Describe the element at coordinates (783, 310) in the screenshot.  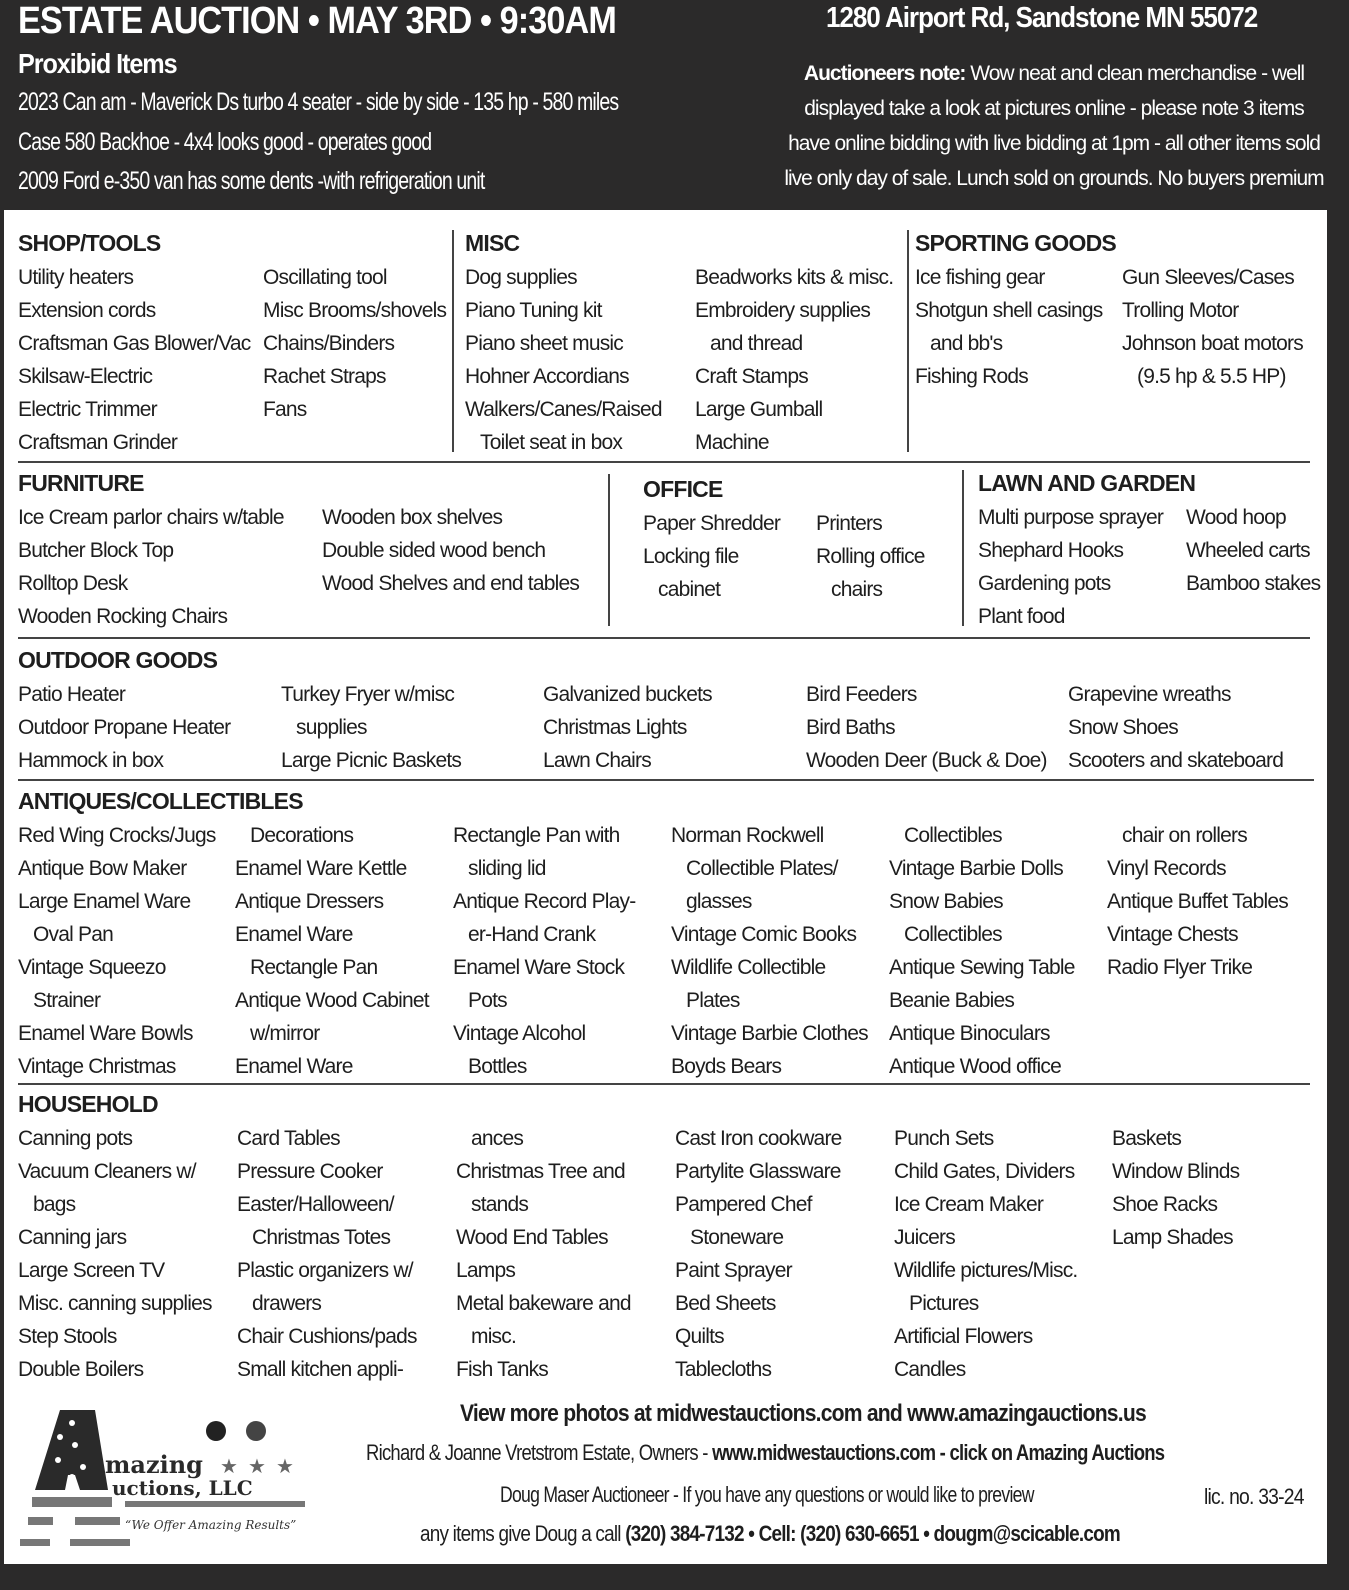
I see `list-item: Embroidery supplies` at that location.